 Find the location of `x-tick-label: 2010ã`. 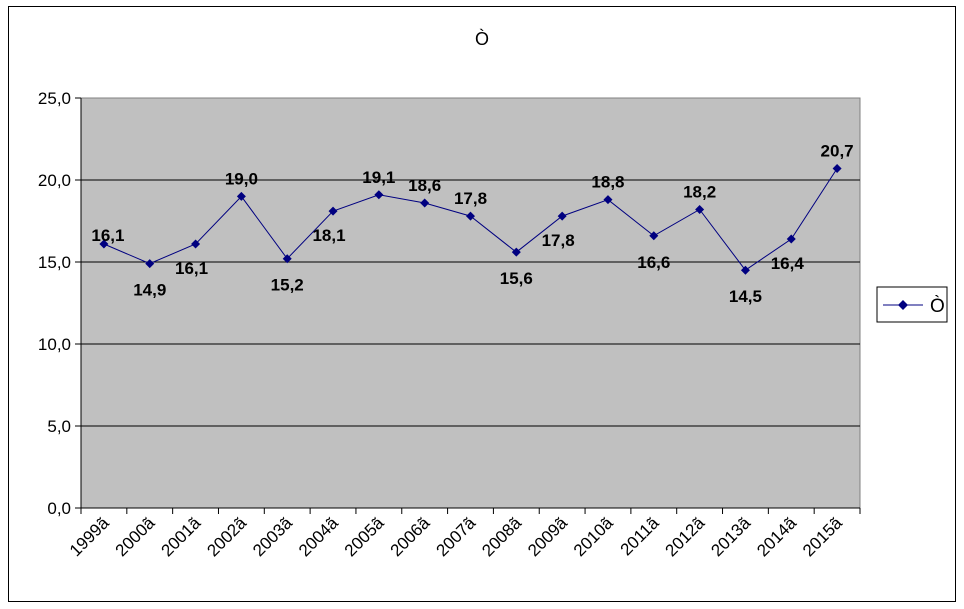

x-tick-label: 2010ã is located at coordinates (593, 536).